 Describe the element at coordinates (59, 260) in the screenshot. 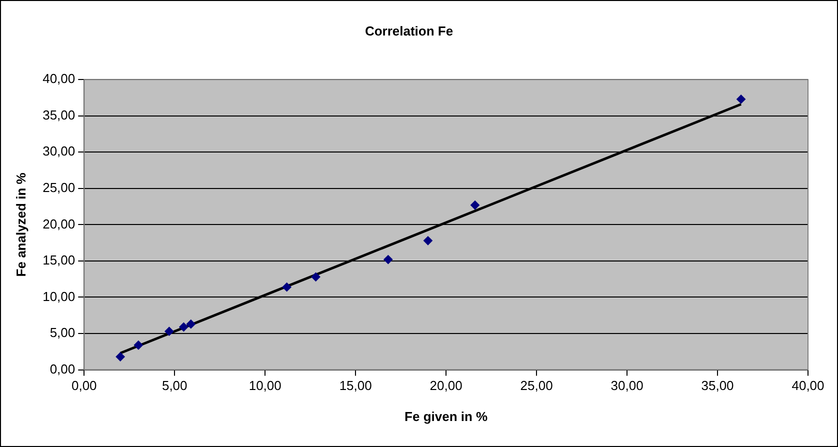

I see `y-tick-label: 15,00` at that location.